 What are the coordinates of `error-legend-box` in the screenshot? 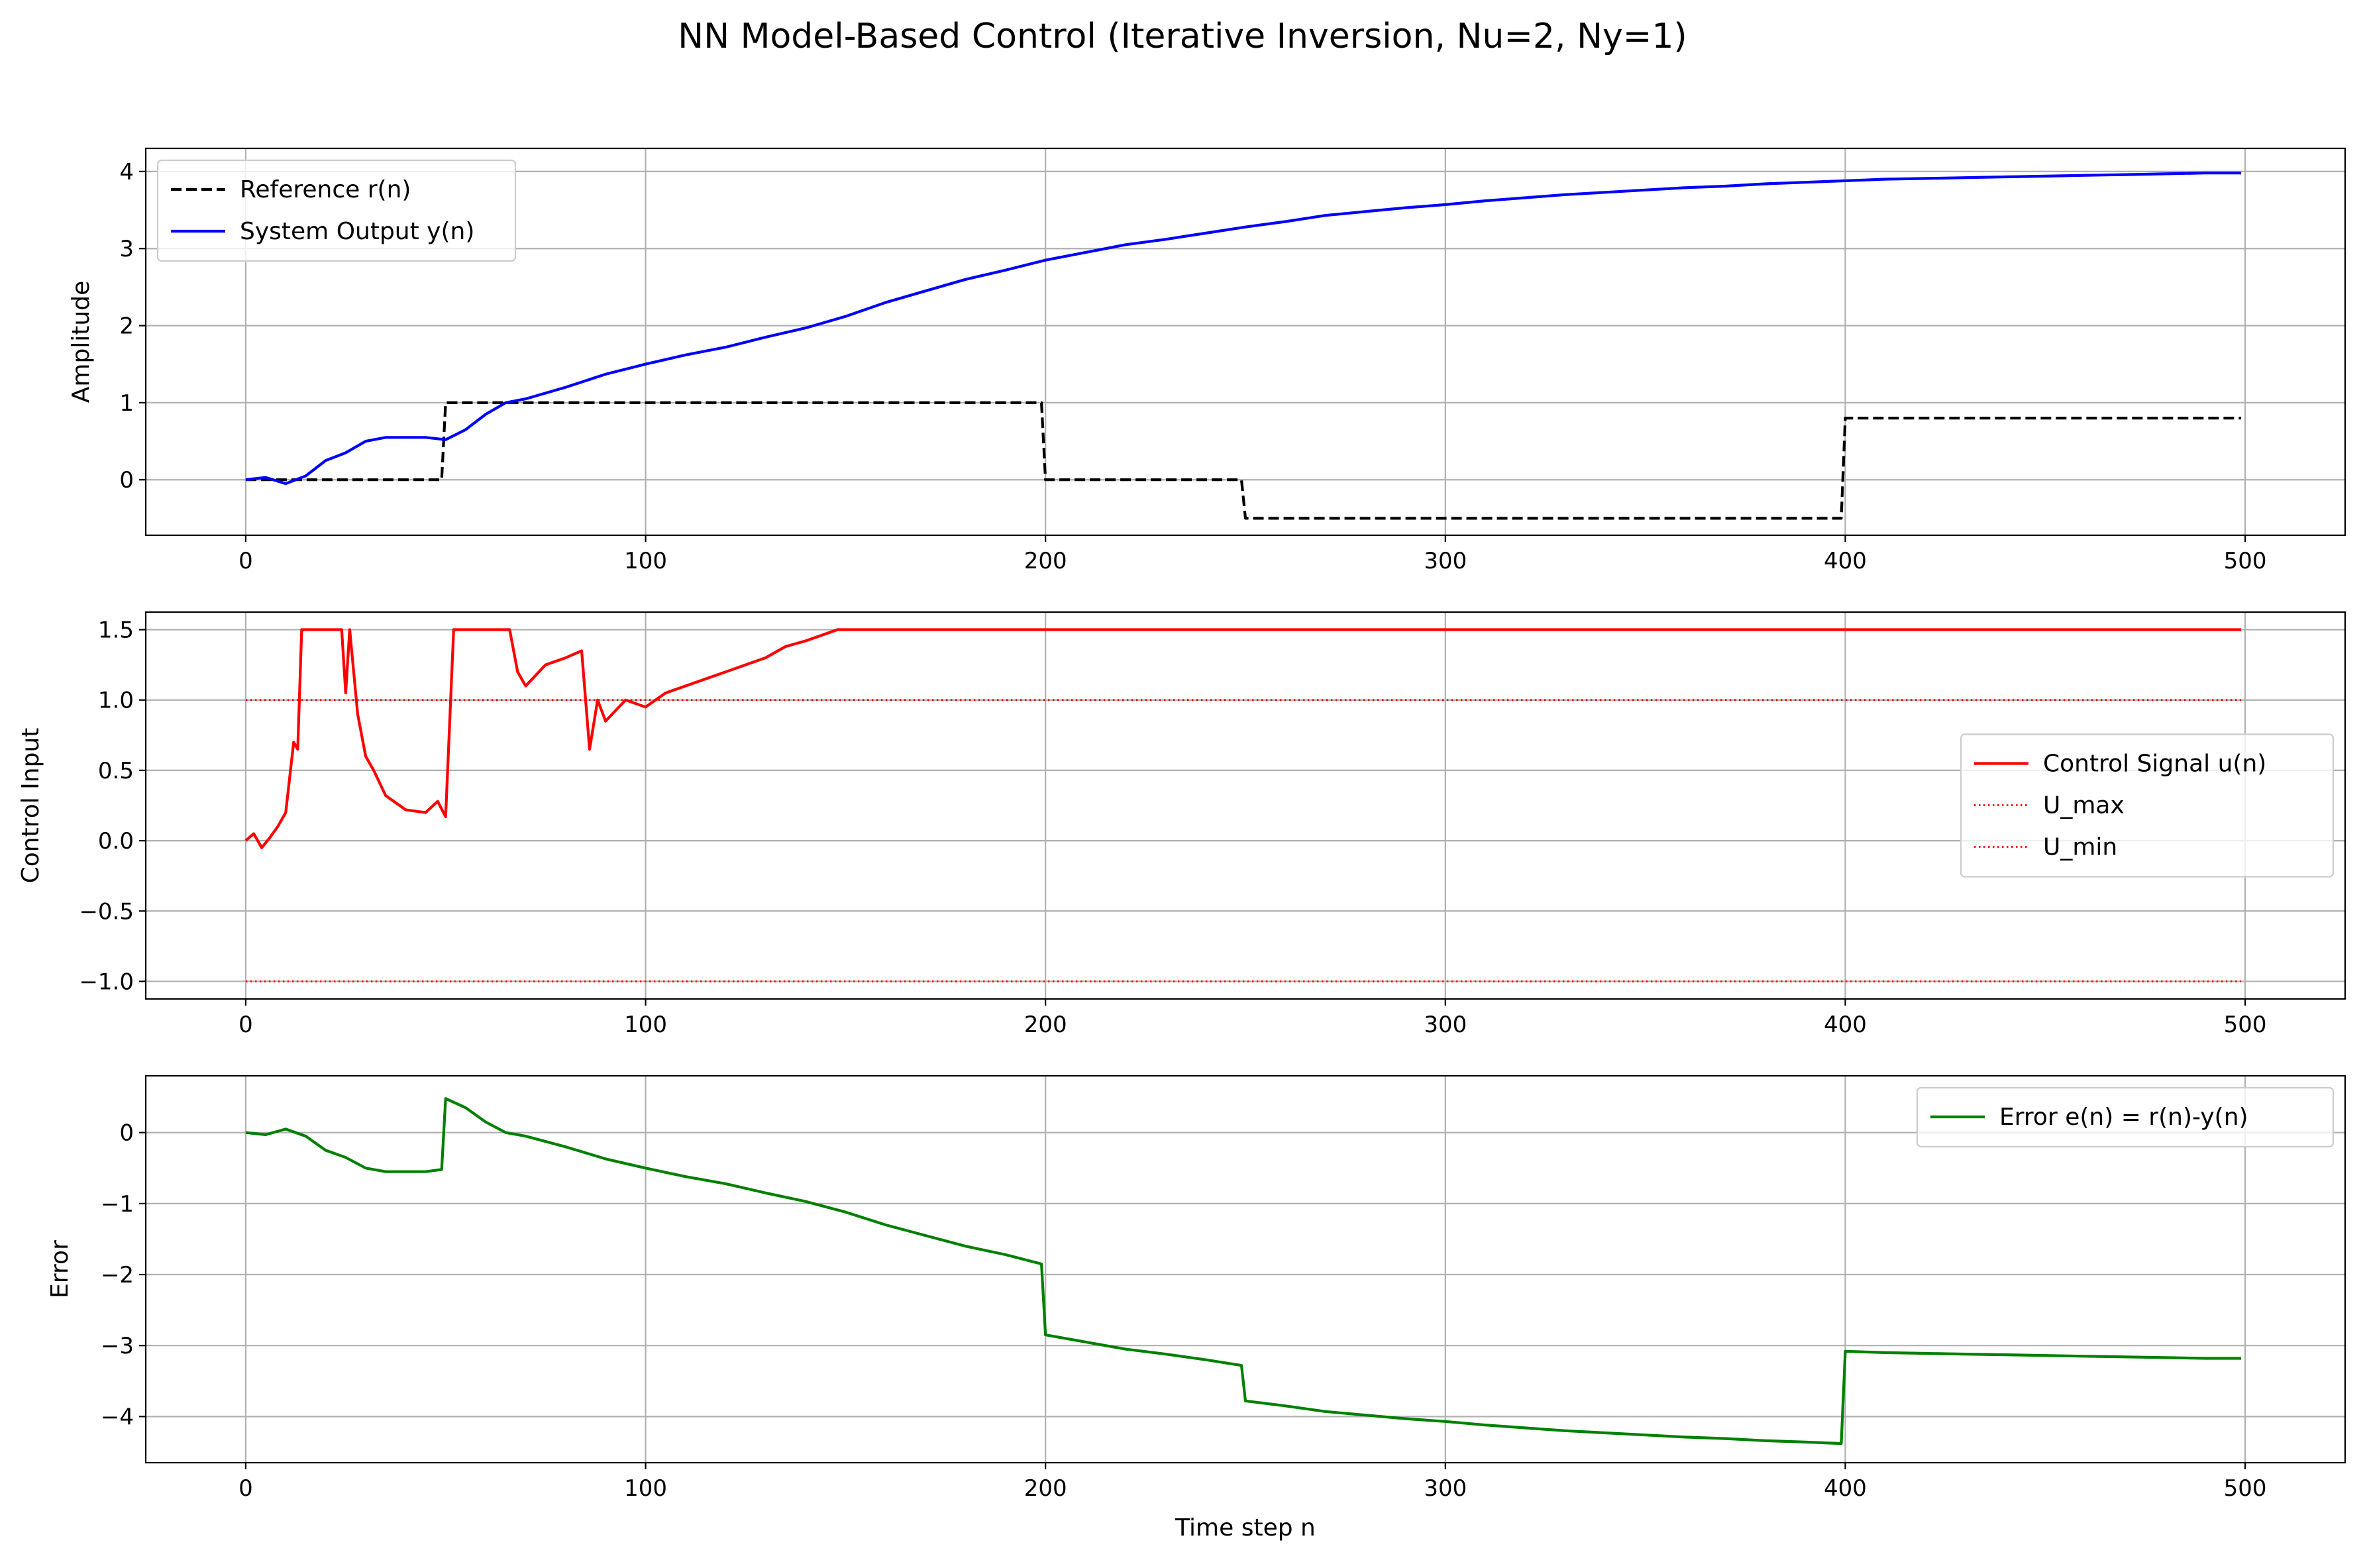 It's located at (2125, 1117).